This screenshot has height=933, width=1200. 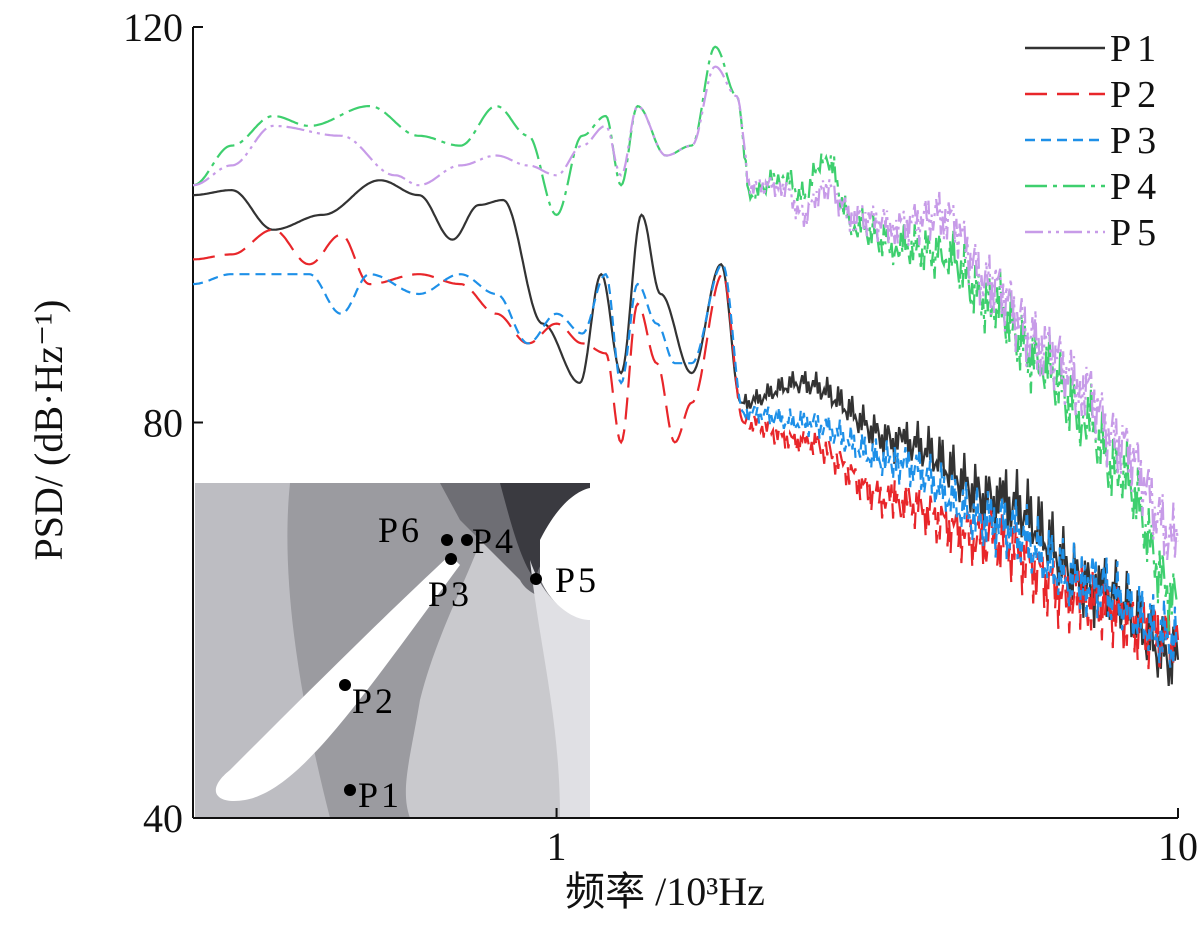 What do you see at coordinates (380, 795) in the screenshot?
I see `inset-point-label: P1` at bounding box center [380, 795].